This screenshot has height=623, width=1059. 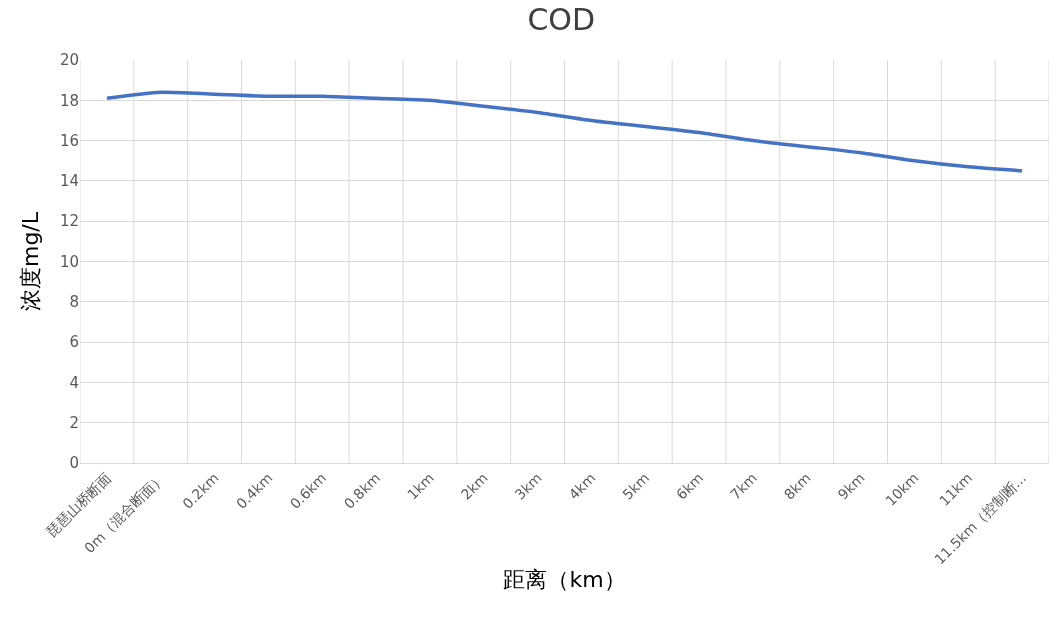 What do you see at coordinates (564, 131) in the screenshot?
I see `line-series` at bounding box center [564, 131].